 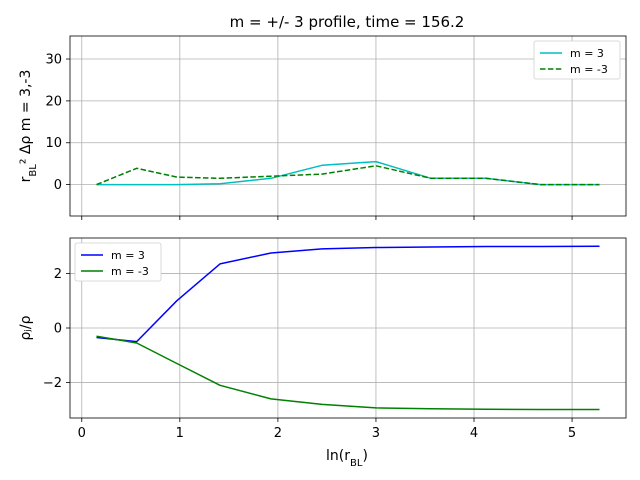 I want to click on bottom-legend: m = 3 m = -3, so click(x=118, y=262).